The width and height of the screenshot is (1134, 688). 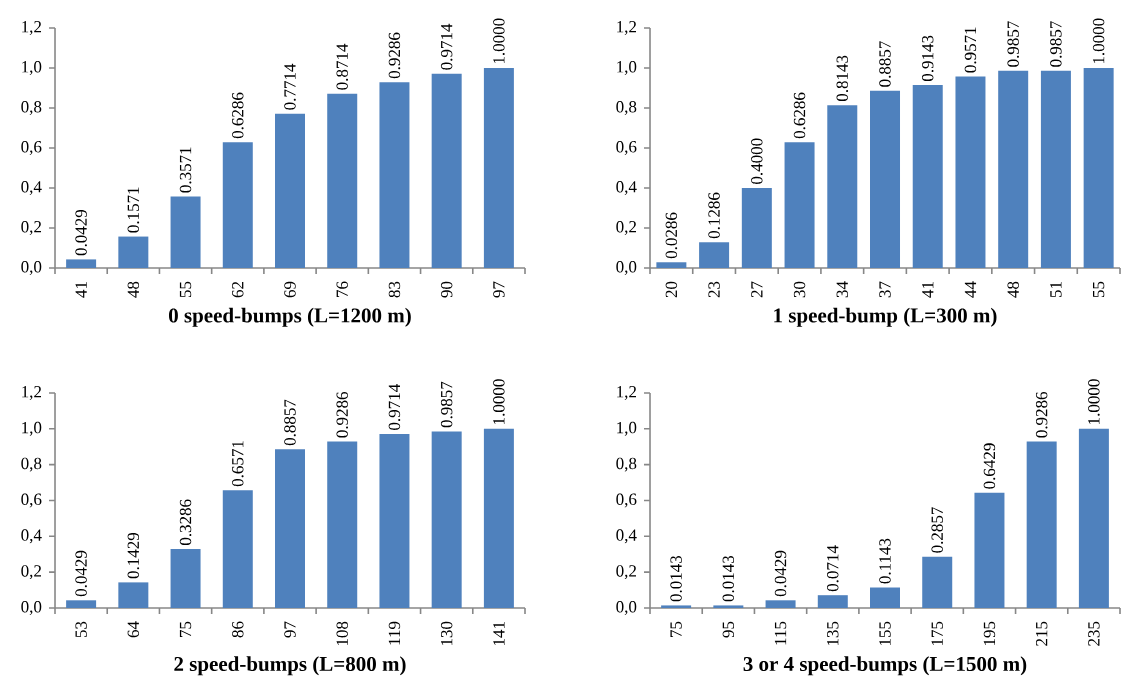 I want to click on data-label: 0.0714, so click(x=833, y=568).